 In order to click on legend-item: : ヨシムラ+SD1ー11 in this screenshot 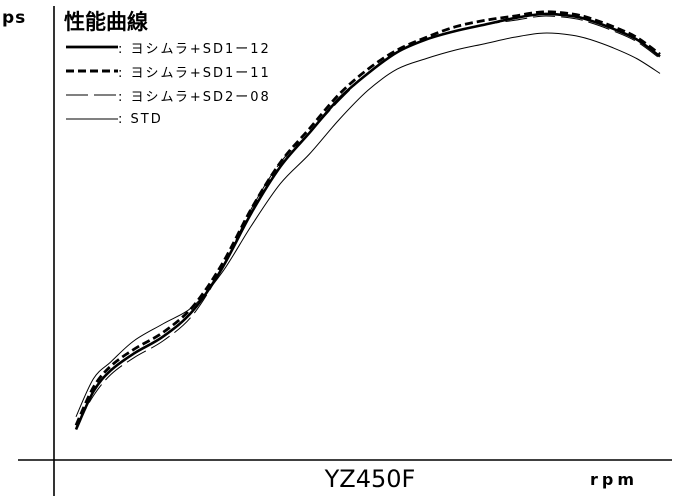, I will do `click(168, 71)`.